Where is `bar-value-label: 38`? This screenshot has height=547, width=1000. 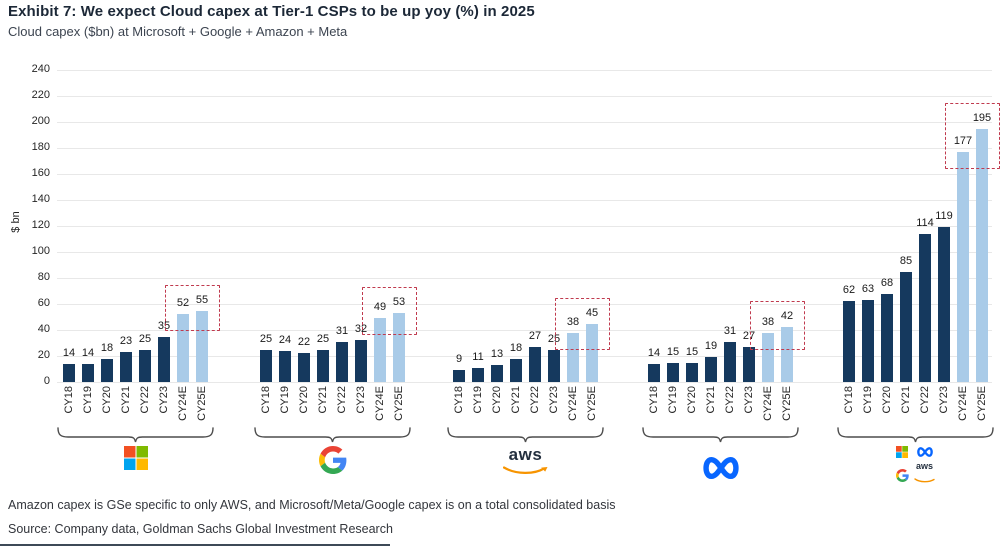 bar-value-label: 38 is located at coordinates (768, 321).